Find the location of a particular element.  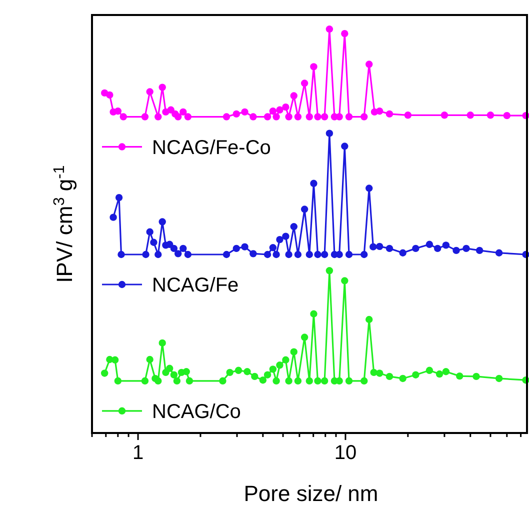

x-tick-label: 10 is located at coordinates (345, 453).